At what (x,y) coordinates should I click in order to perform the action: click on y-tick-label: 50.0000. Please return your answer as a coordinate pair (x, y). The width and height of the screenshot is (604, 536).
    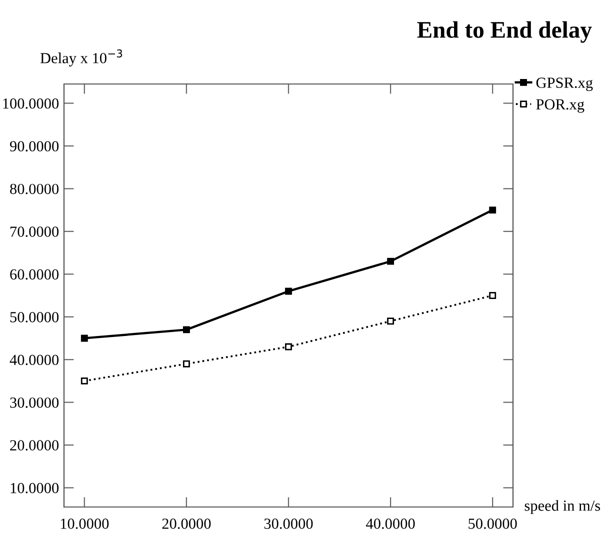
    Looking at the image, I should click on (34, 317).